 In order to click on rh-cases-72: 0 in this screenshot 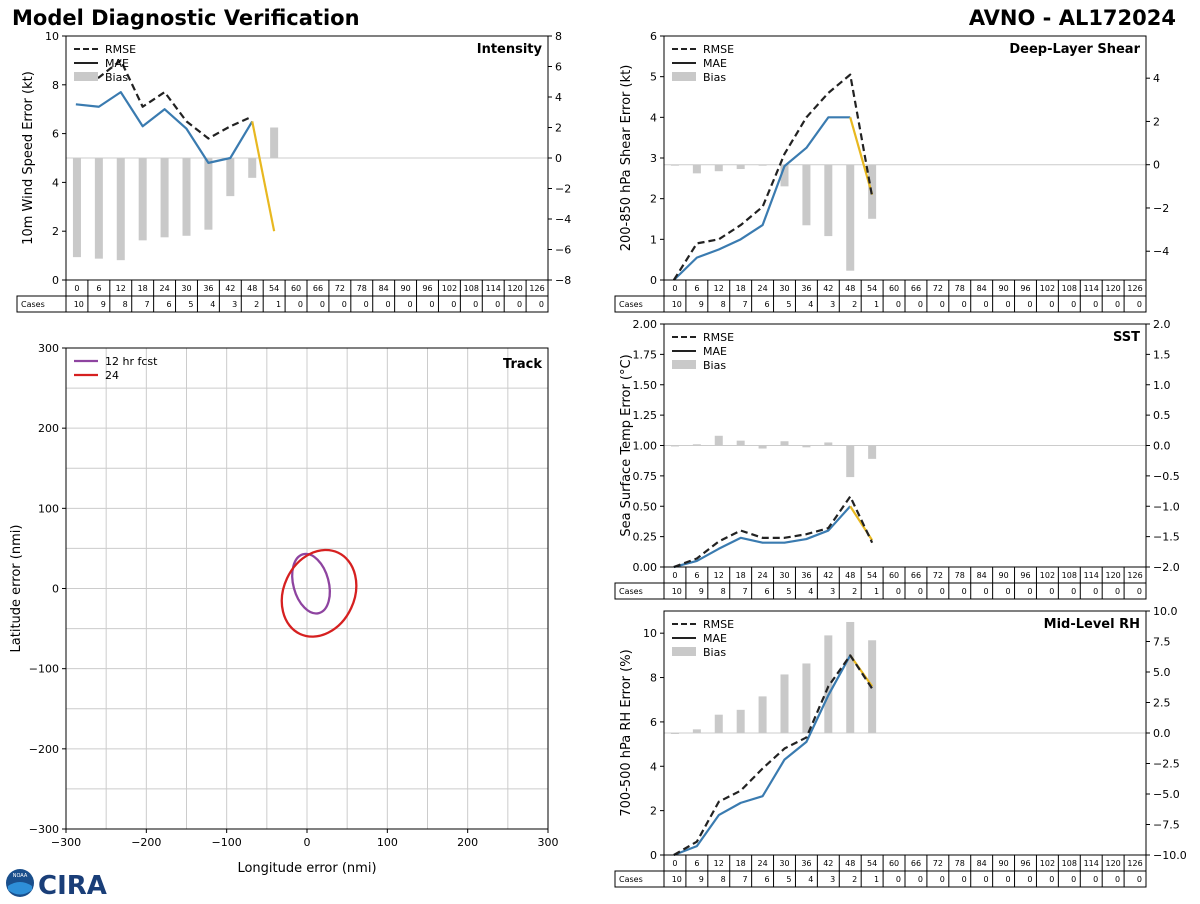, I will do `click(942, 879)`.